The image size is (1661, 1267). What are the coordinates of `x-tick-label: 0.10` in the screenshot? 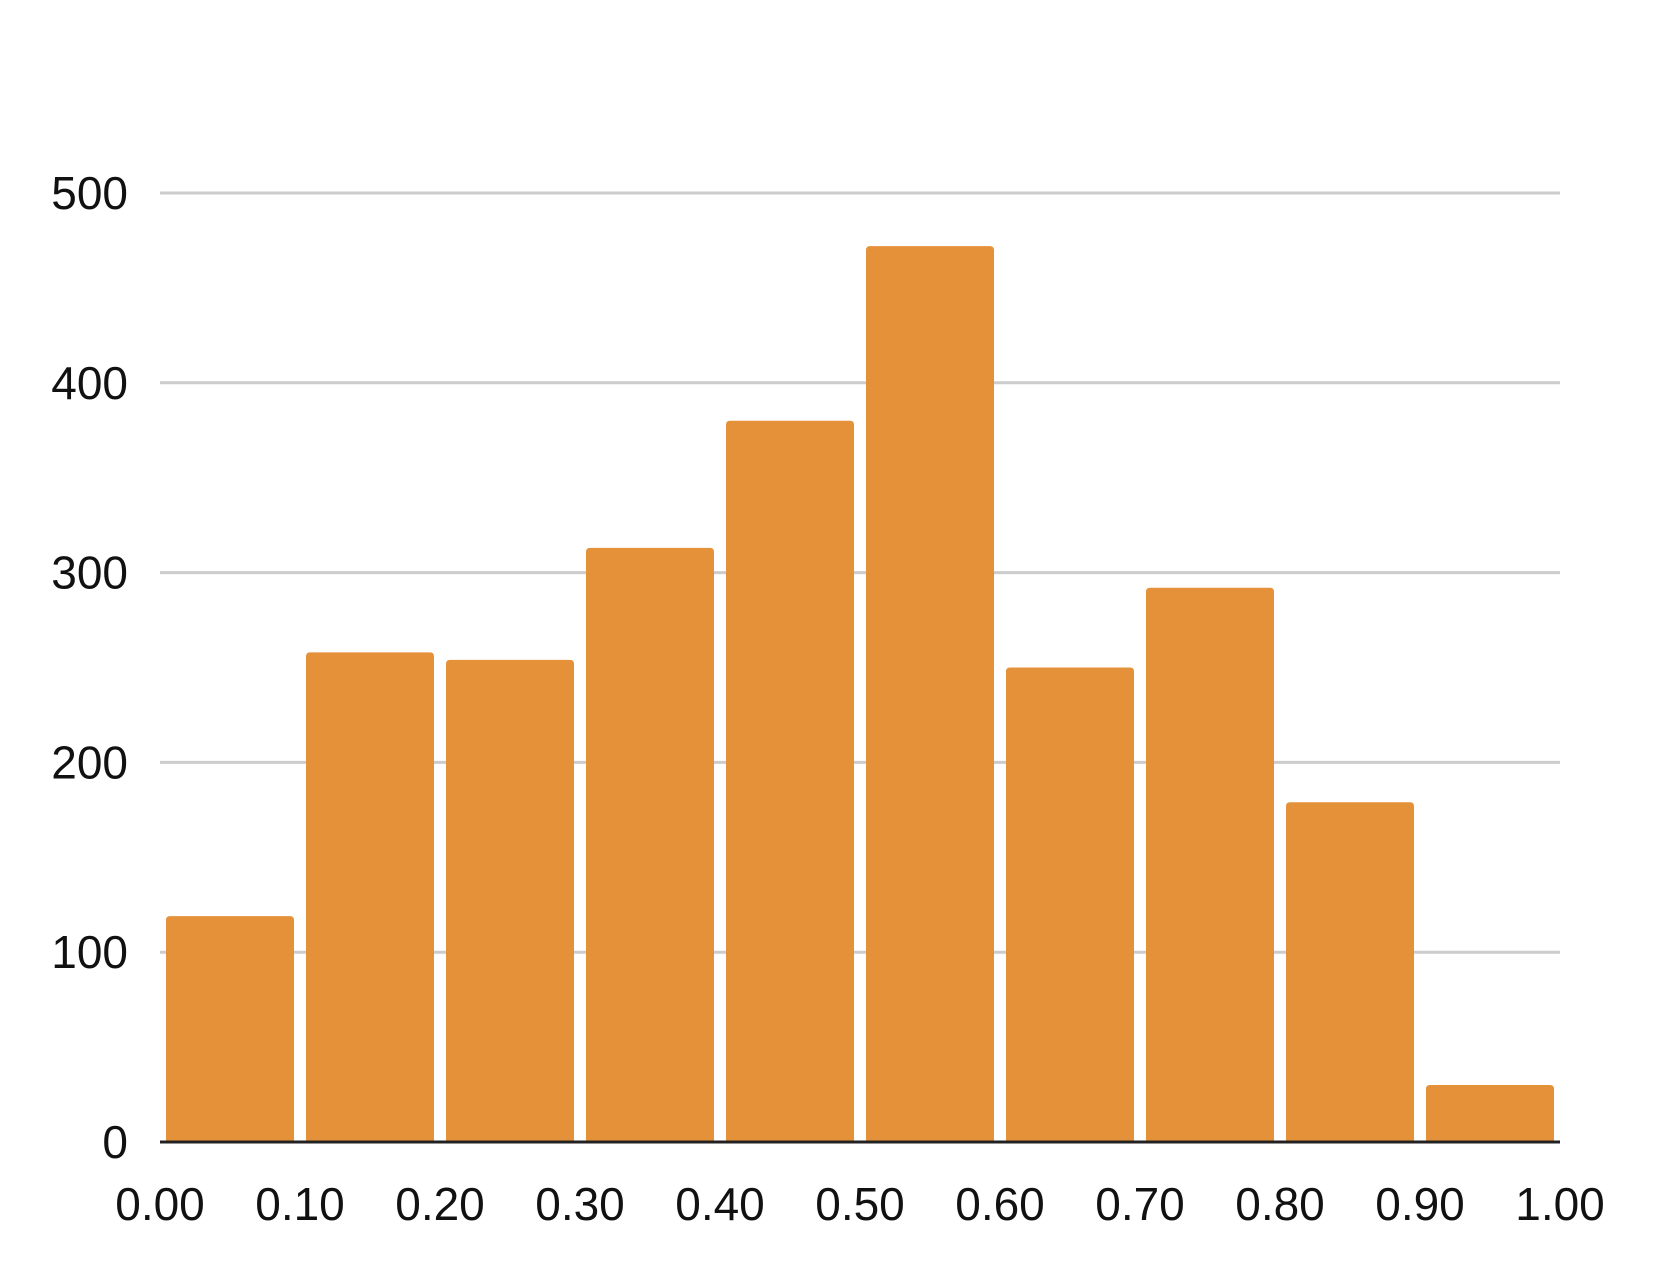 It's located at (300, 1204).